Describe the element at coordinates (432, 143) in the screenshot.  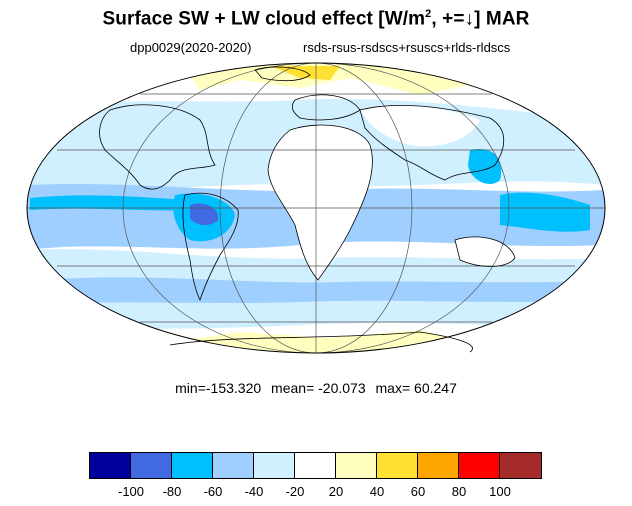
I see `asia-coast` at that location.